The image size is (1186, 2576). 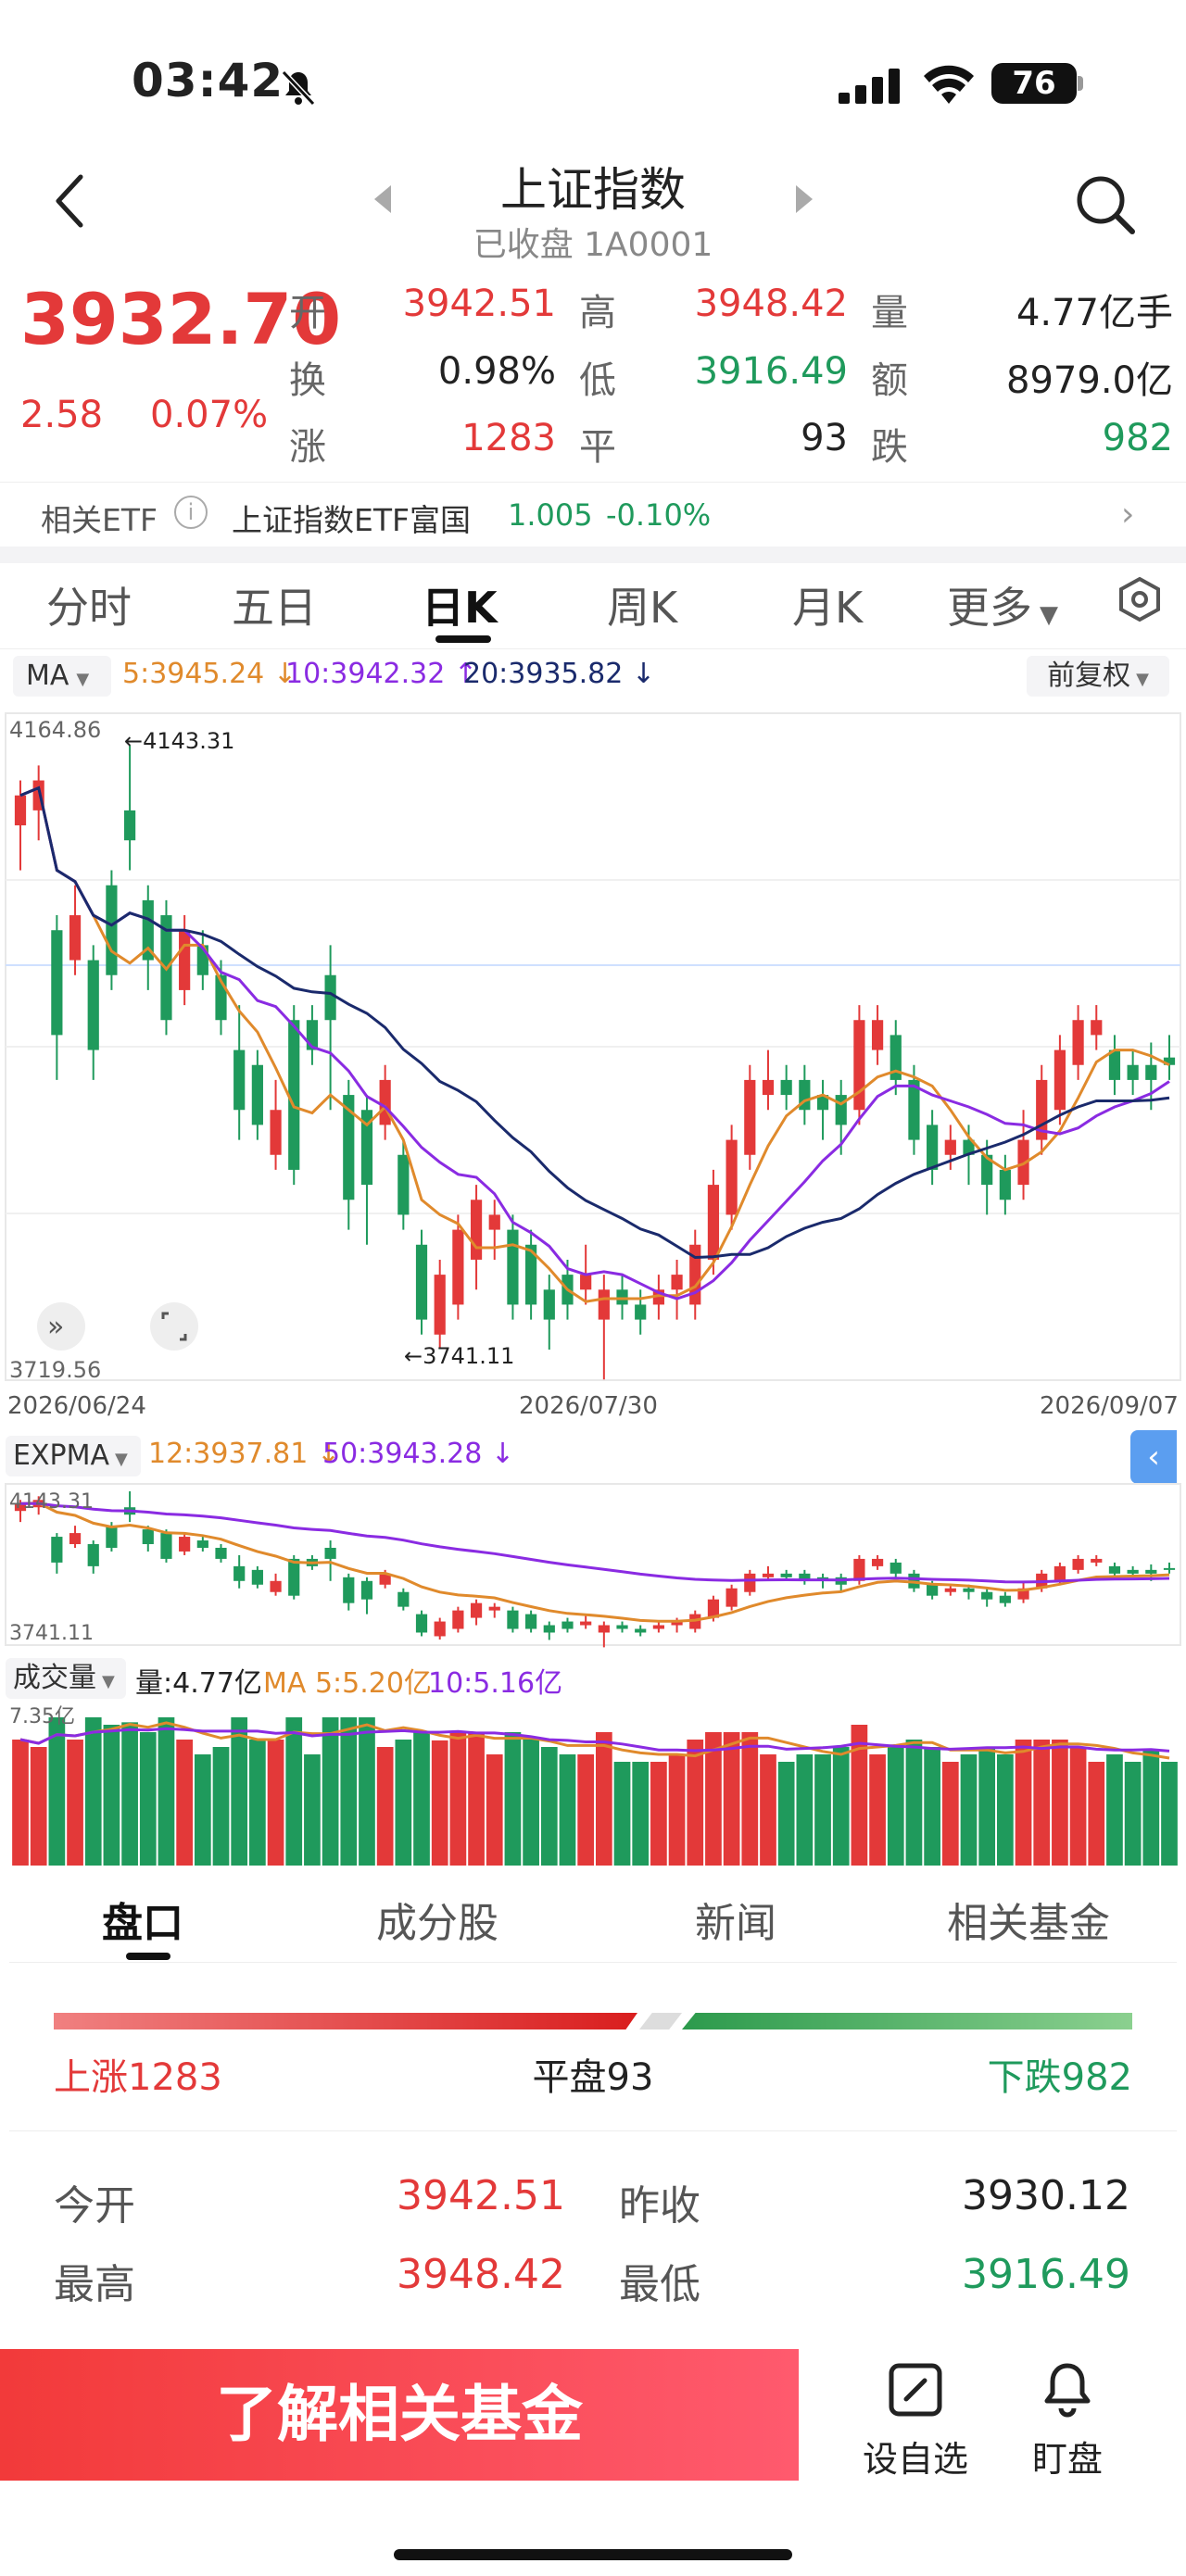 What do you see at coordinates (593, 648) in the screenshot?
I see `divider` at bounding box center [593, 648].